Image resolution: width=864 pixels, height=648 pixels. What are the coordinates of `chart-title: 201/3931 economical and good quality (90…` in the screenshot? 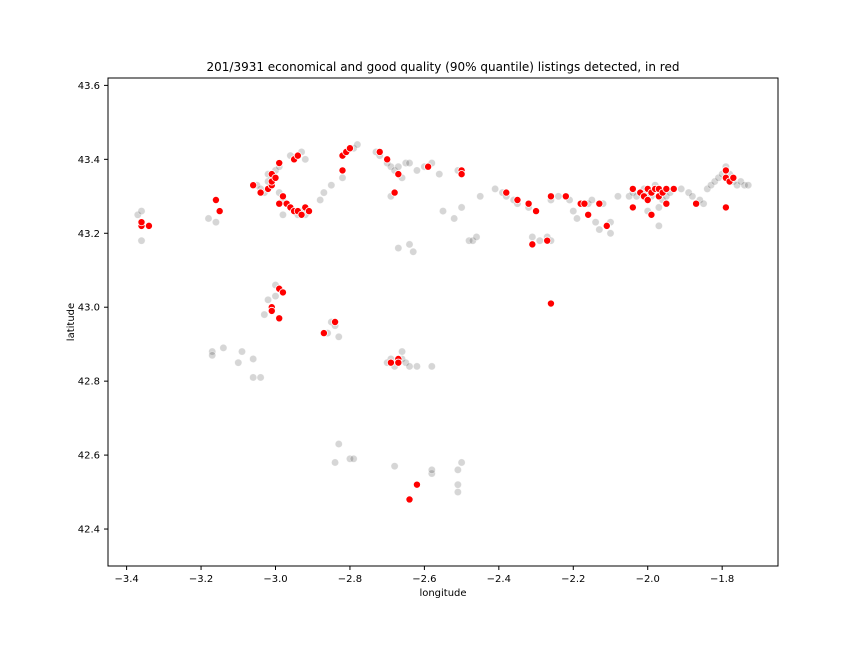 It's located at (443, 67).